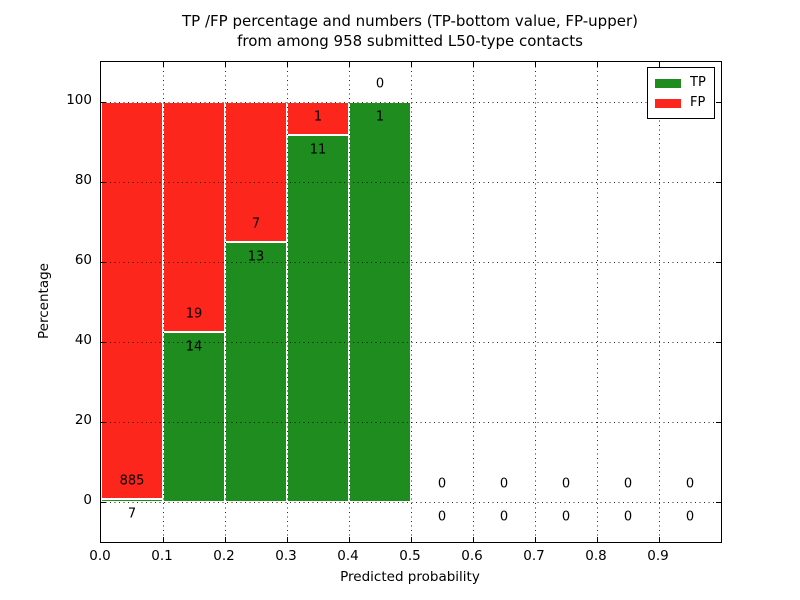 This screenshot has width=800, height=600. Describe the element at coordinates (132, 481) in the screenshot. I see `fp-count-label: 885` at that location.